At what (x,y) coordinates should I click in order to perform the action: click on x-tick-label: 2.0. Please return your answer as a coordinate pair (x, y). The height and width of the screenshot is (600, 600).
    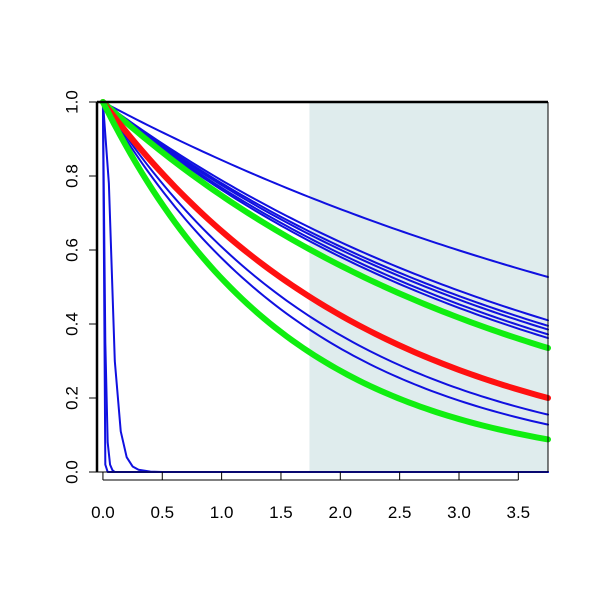
    Looking at the image, I should click on (340, 512).